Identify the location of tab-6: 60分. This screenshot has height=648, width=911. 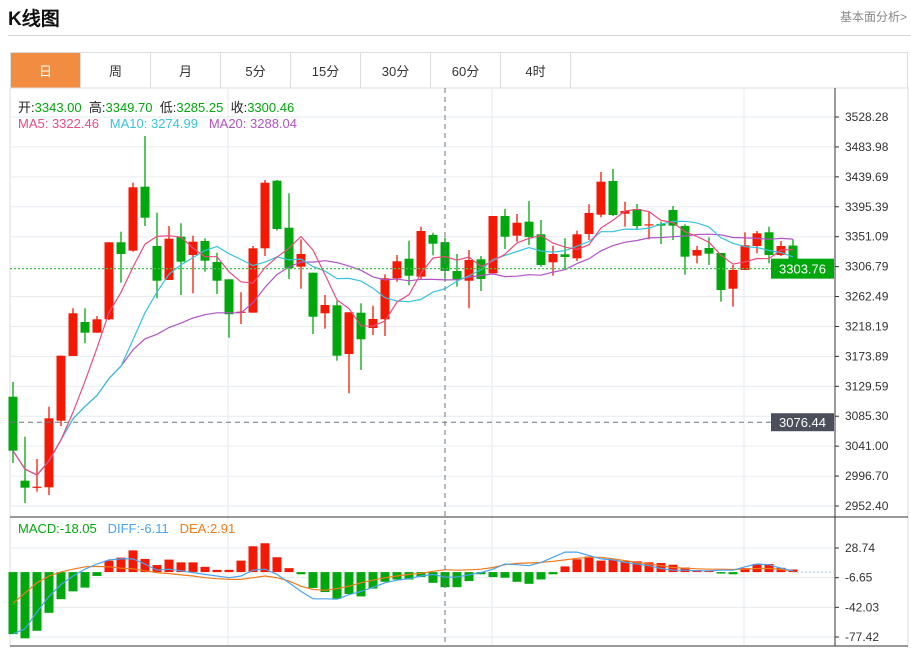
(466, 70).